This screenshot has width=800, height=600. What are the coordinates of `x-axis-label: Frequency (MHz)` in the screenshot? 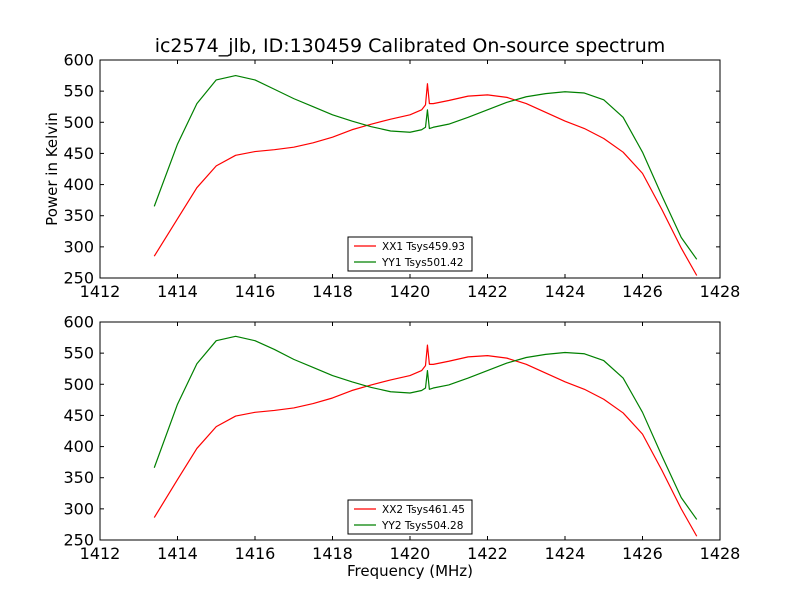 It's located at (410, 571).